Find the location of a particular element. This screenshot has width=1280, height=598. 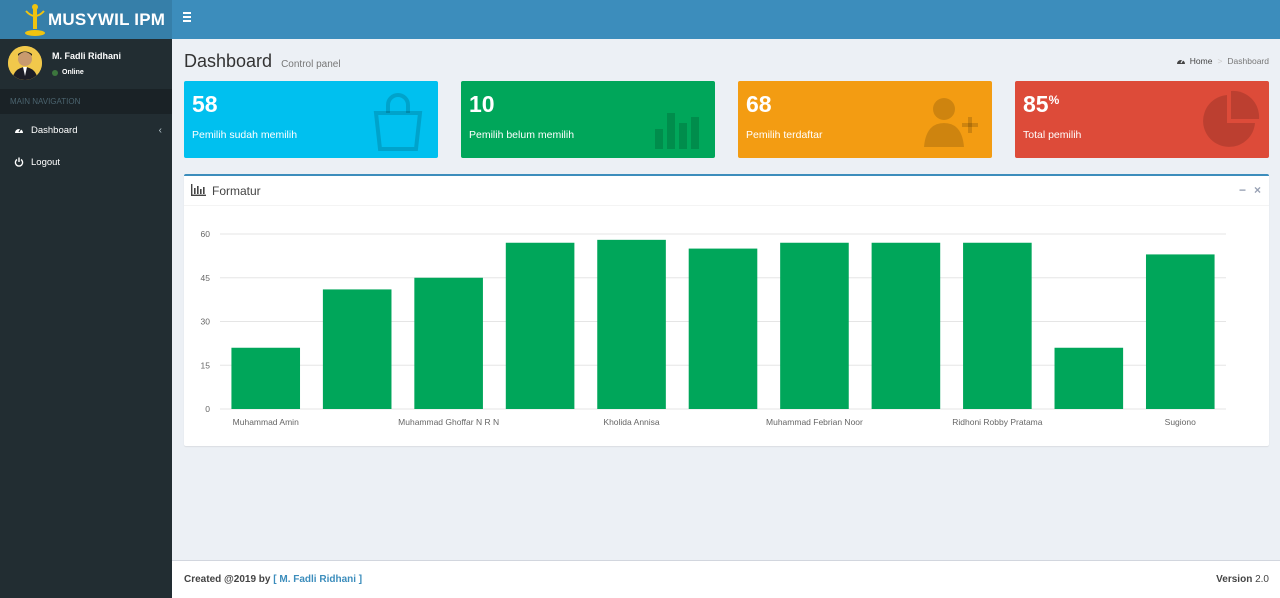

online-status-dot-icon is located at coordinates (55, 72).